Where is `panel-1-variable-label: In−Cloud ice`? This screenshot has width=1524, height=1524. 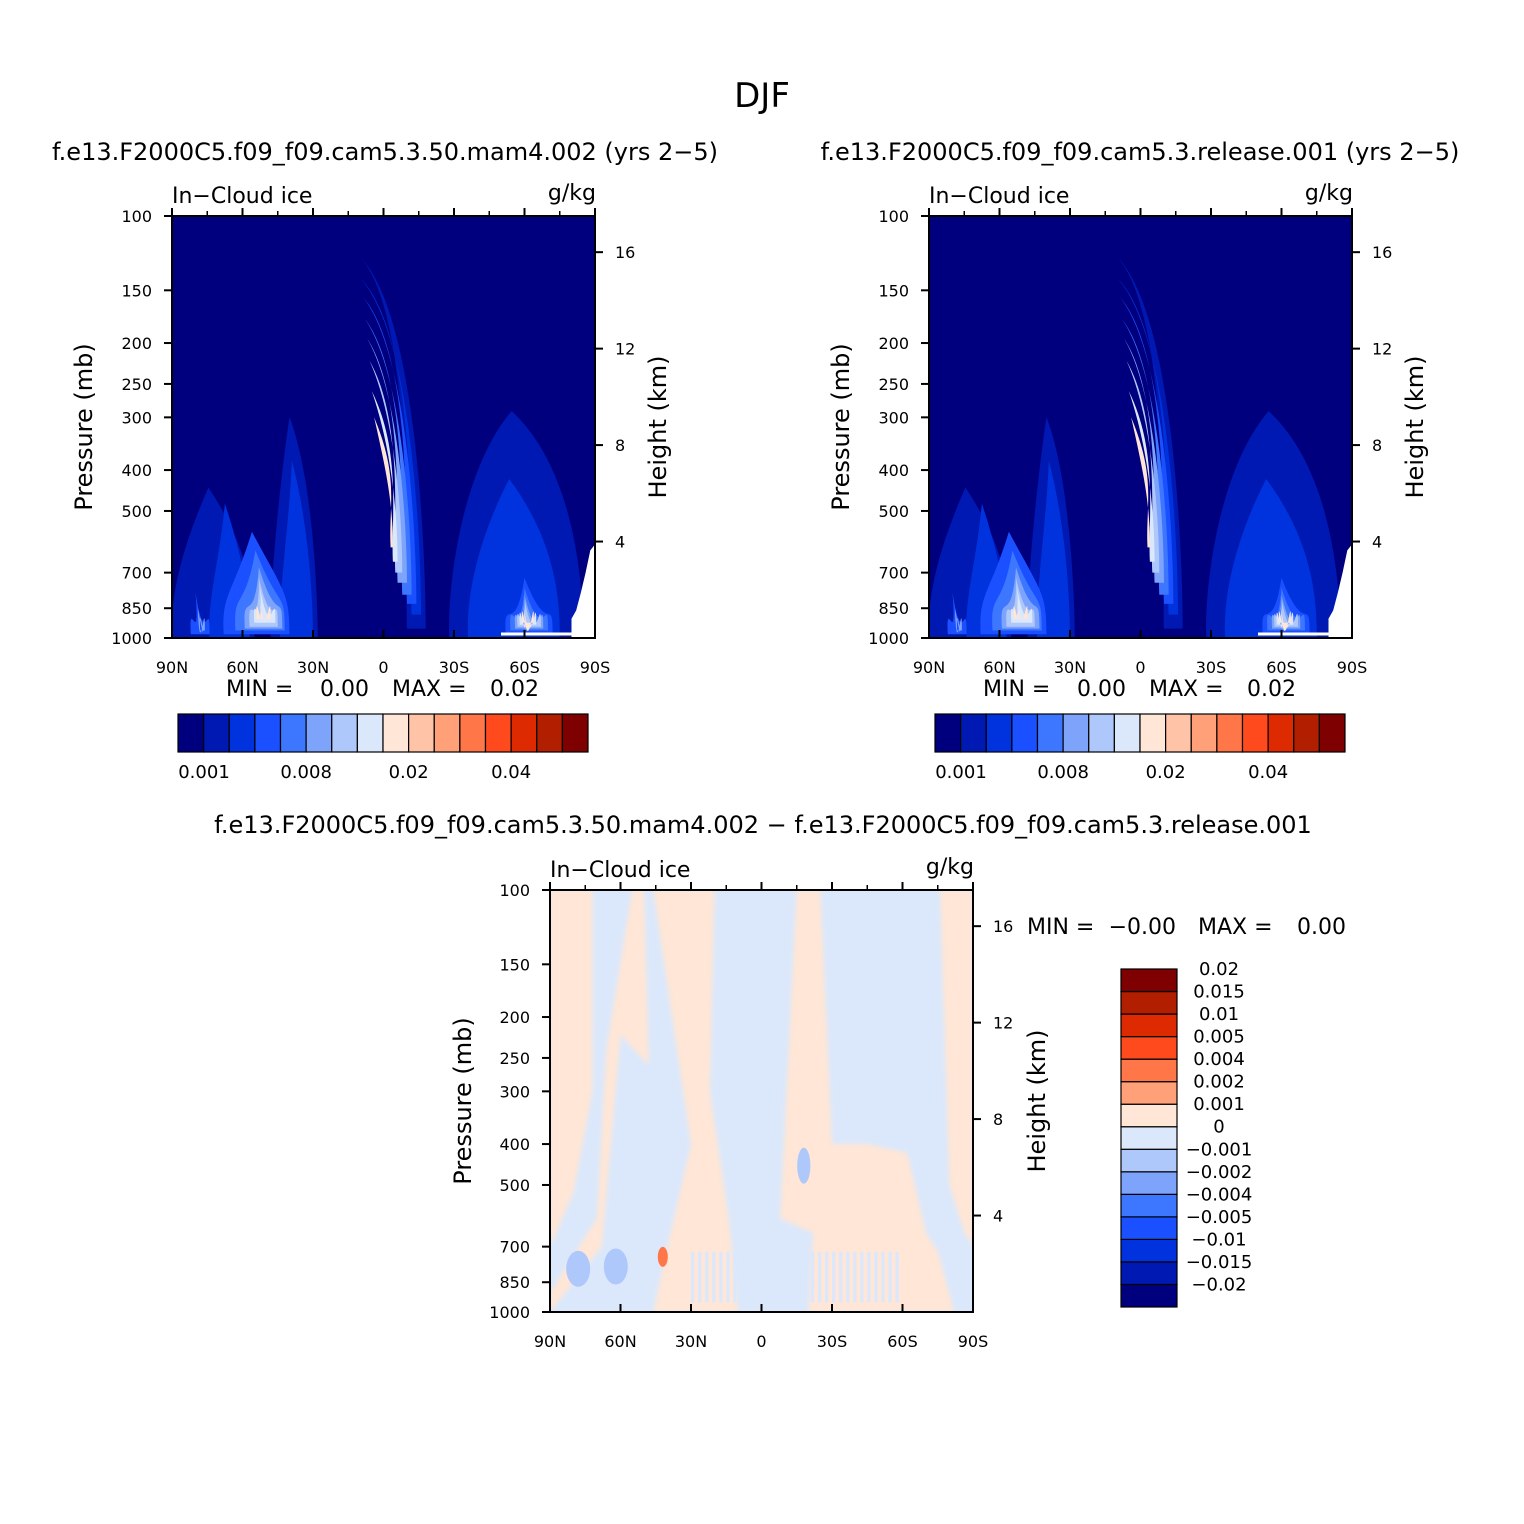
panel-1-variable-label: In−Cloud ice is located at coordinates (242, 196).